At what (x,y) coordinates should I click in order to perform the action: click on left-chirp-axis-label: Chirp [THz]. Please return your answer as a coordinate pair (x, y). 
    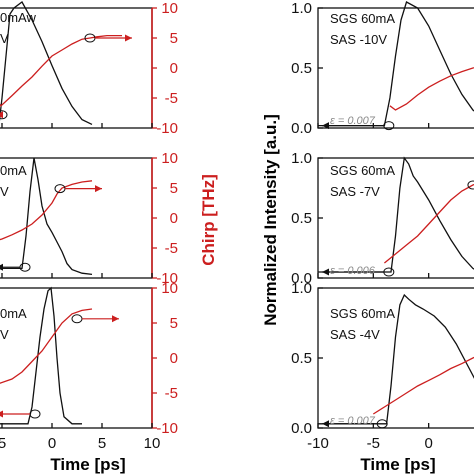
    Looking at the image, I should click on (208, 220).